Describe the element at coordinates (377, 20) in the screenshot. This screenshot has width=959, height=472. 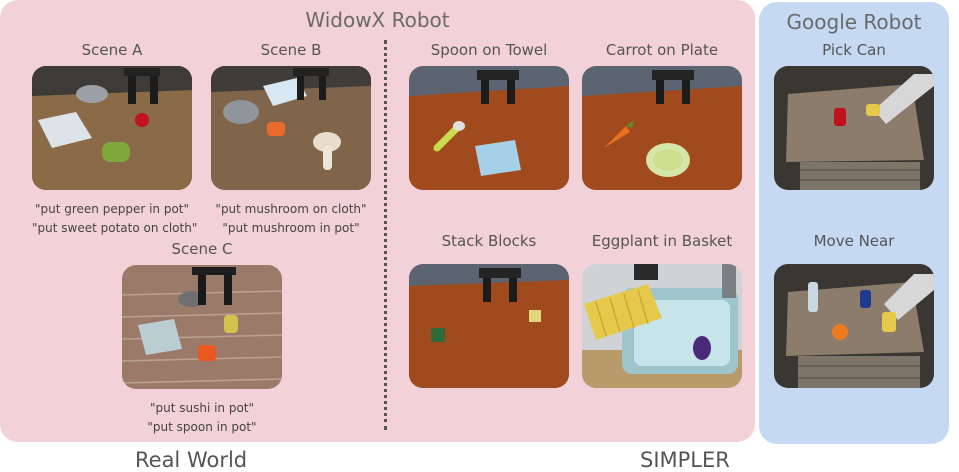
I see `widowx-title: WidowX Robot` at that location.